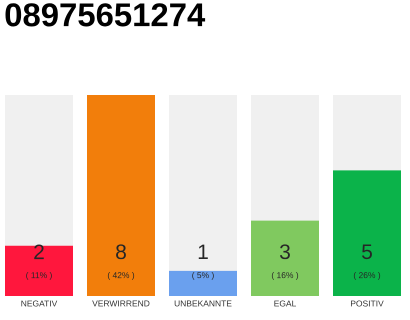 This screenshot has width=410, height=320. I want to click on annotation: ( 5% ), so click(203, 276).